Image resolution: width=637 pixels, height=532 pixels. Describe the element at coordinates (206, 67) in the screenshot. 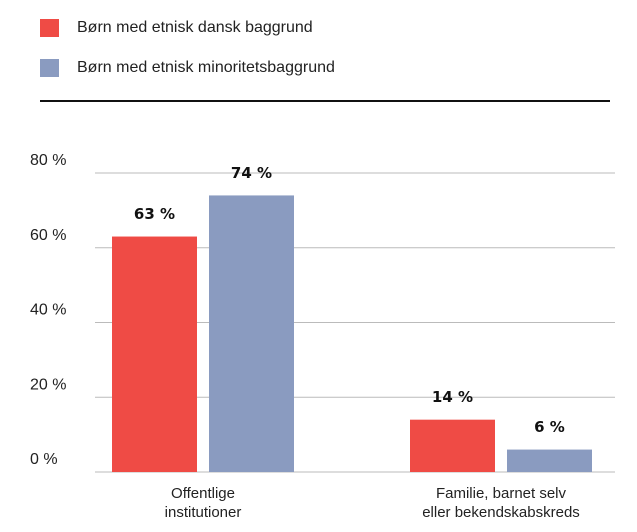

I see `legend-label: Børn med etnisk minoritetsbaggrund` at that location.